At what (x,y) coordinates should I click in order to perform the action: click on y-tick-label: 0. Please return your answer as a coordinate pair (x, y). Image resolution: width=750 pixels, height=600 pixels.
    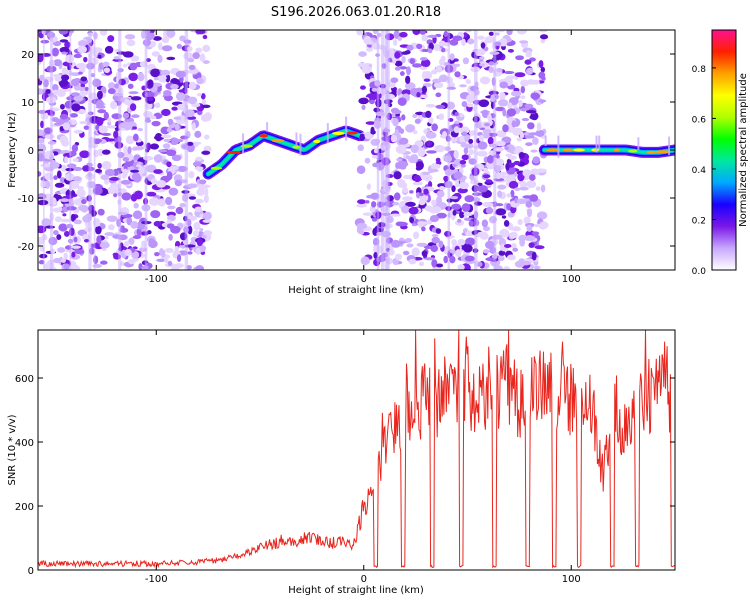
    Looking at the image, I should click on (31, 151).